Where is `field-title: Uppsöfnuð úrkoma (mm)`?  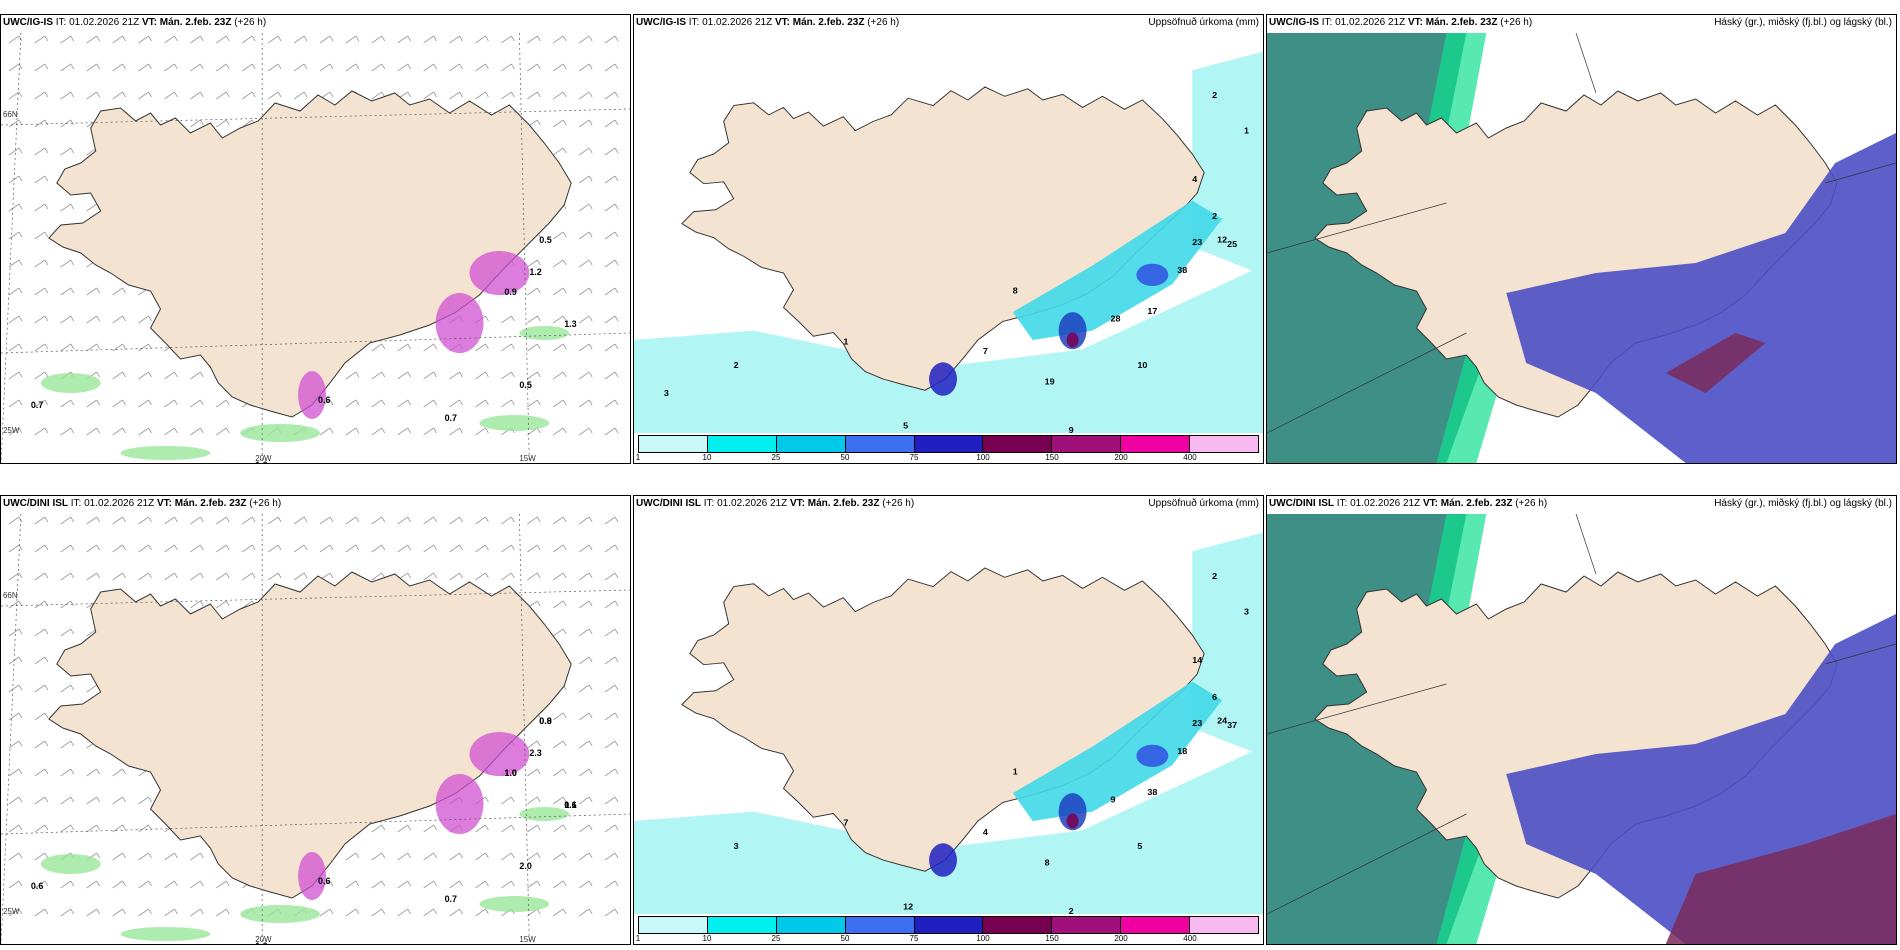
field-title: Uppsöfnuð úrkoma (mm) is located at coordinates (1203, 22).